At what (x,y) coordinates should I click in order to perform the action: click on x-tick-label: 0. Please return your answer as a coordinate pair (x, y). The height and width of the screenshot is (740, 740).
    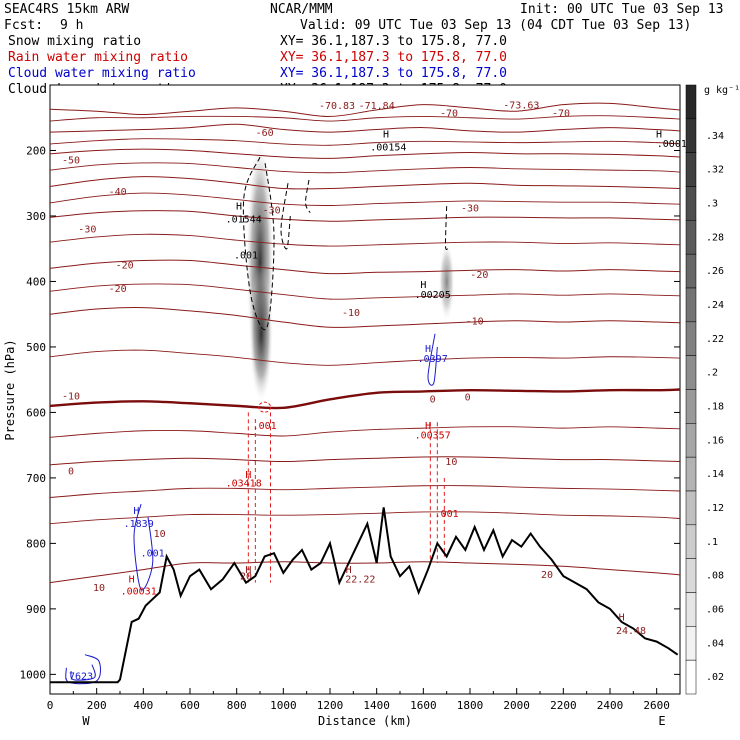
    Looking at the image, I should click on (50, 705).